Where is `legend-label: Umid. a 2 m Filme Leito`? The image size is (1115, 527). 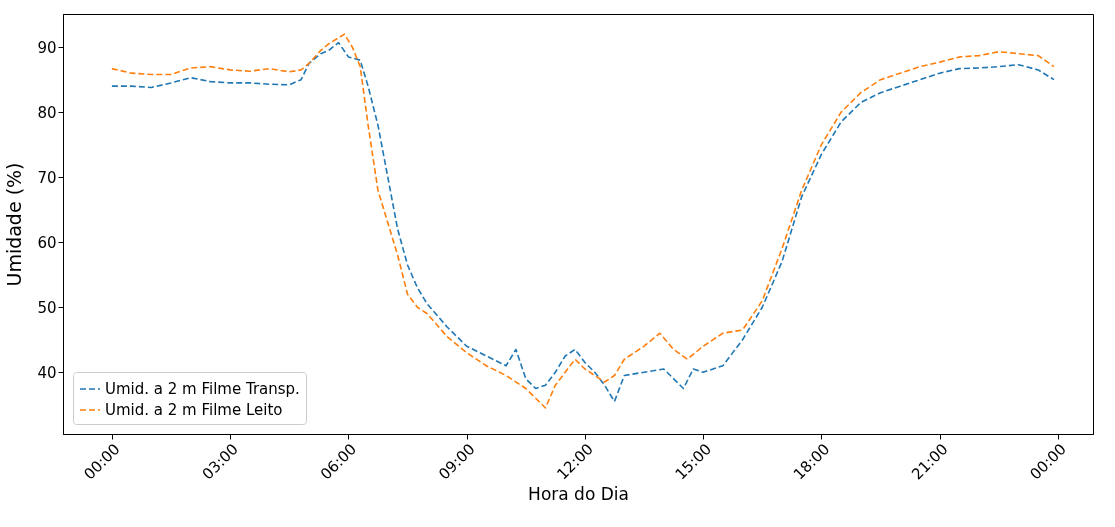 legend-label: Umid. a 2 m Filme Leito is located at coordinates (194, 410).